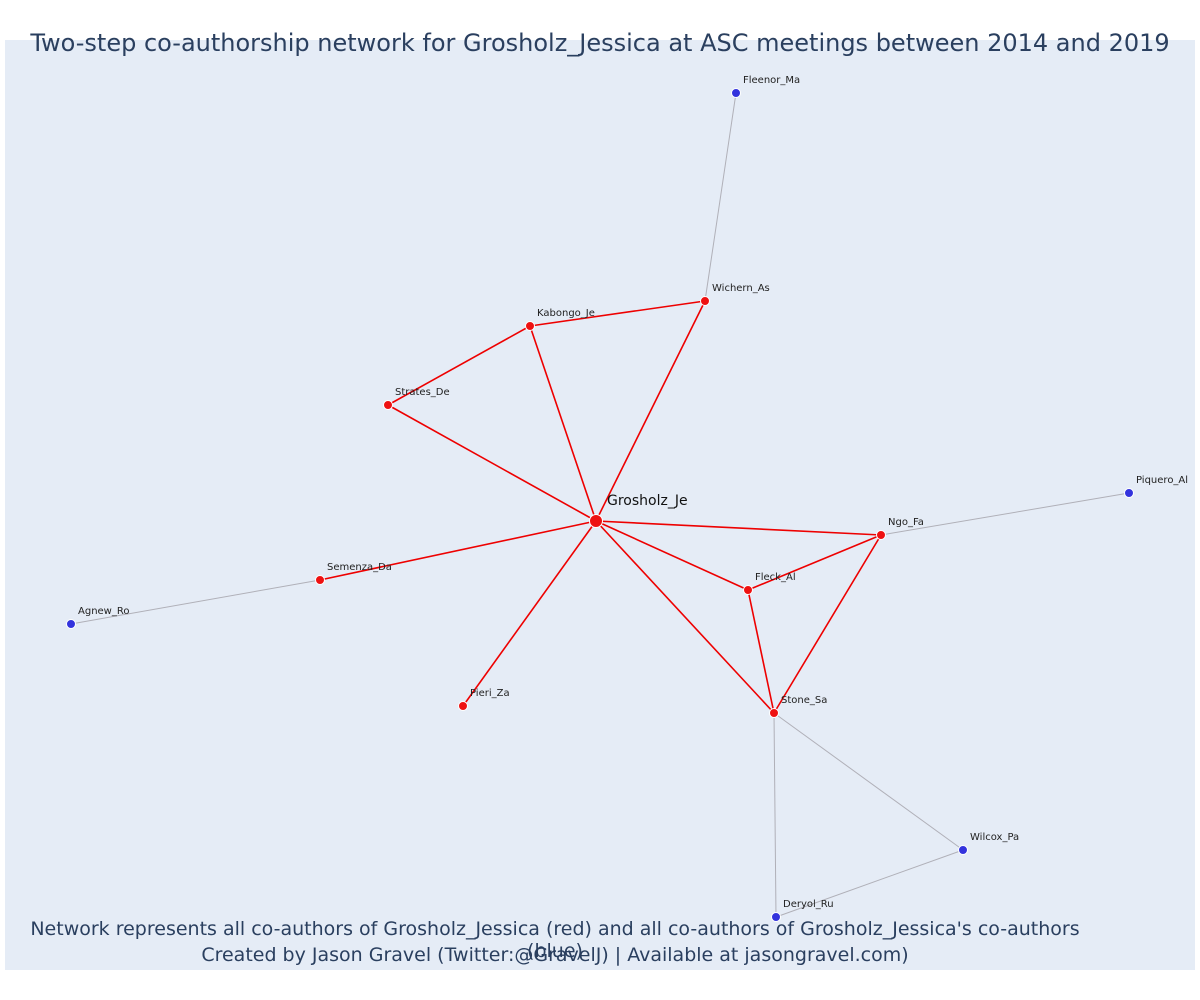  I want to click on node-label-Strates_De: Strates_De, so click(422, 392).